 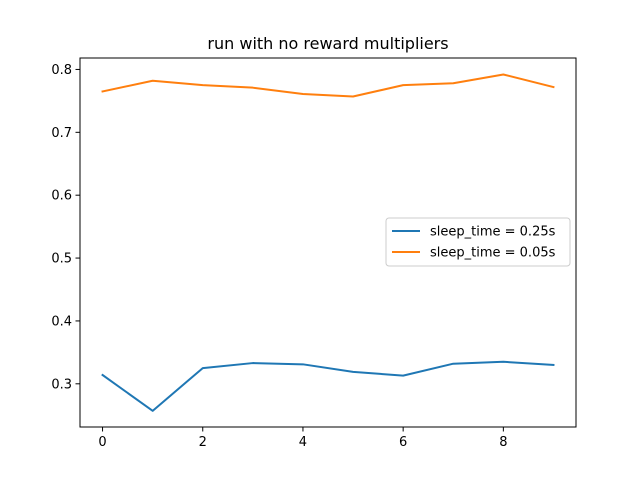 What do you see at coordinates (403, 442) in the screenshot?
I see `x-tick-label: 6` at bounding box center [403, 442].